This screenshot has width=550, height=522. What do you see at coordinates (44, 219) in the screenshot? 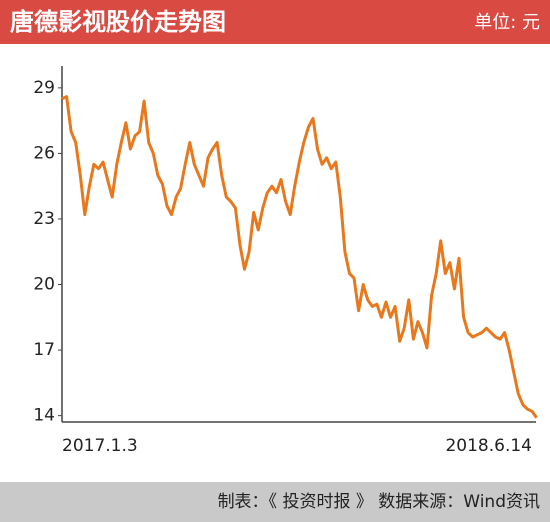
I see `y-tick-label: 23` at bounding box center [44, 219].